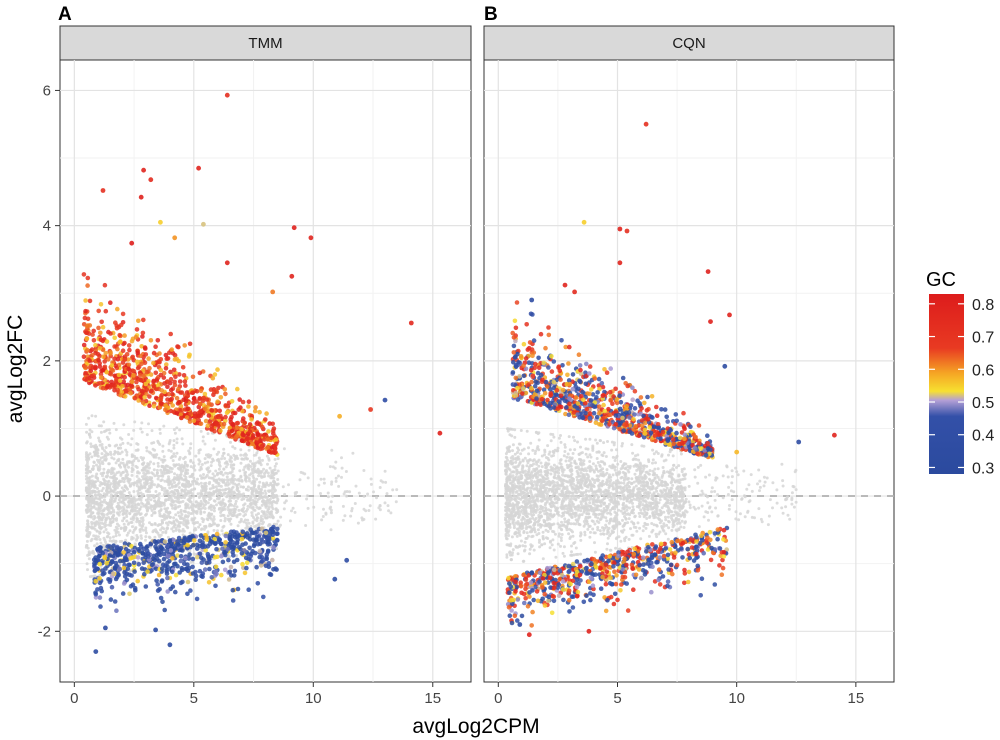  Describe the element at coordinates (74, 698) in the screenshot. I see `x-tick-label: 0` at that location.